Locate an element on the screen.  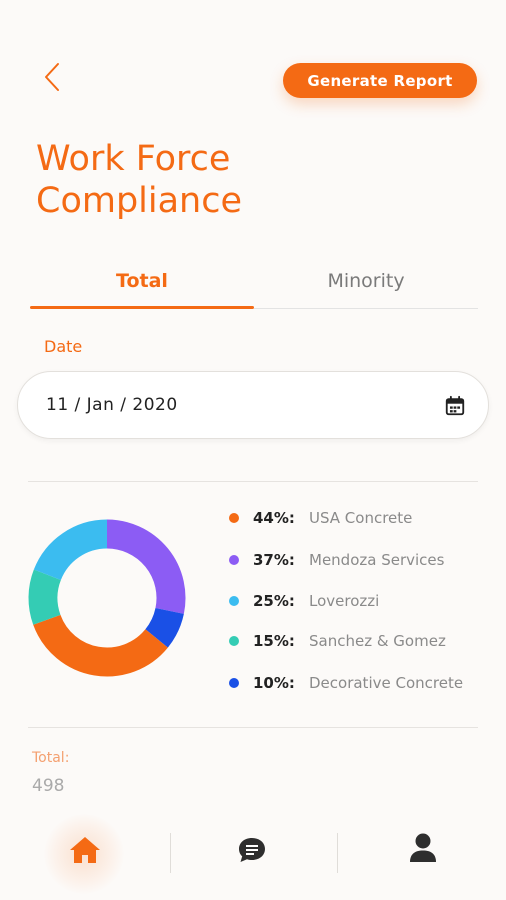
nav-profile is located at coordinates (422, 854).